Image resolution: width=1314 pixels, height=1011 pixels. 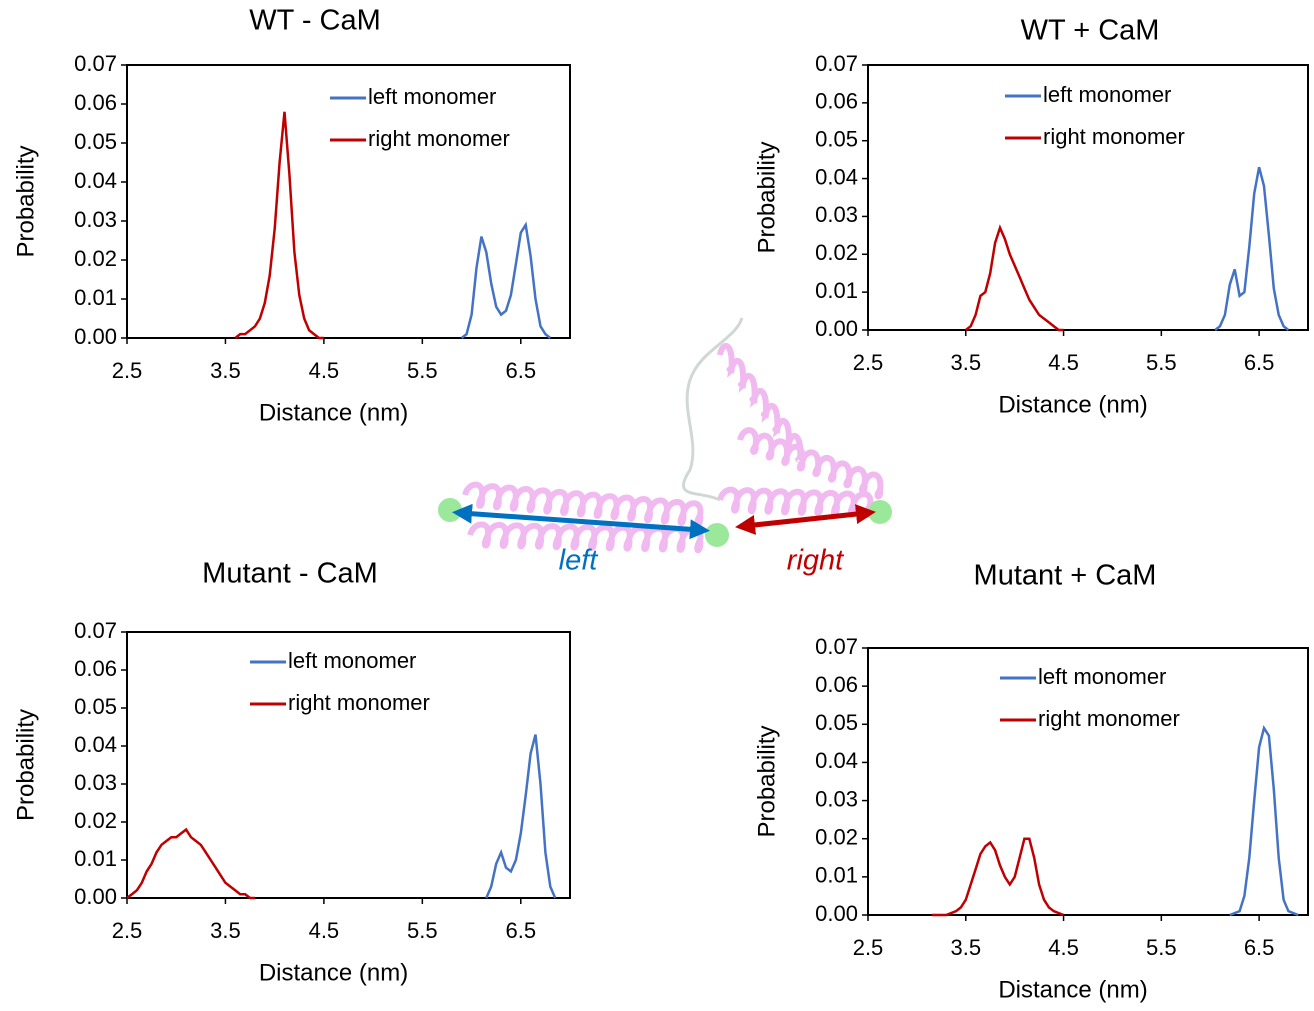 I want to click on chart-title: Mutant + CaM, so click(x=1065, y=576).